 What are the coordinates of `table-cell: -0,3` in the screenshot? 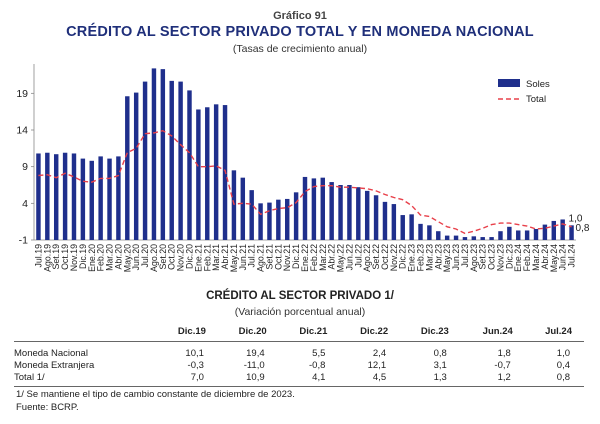 It's located at (195, 365).